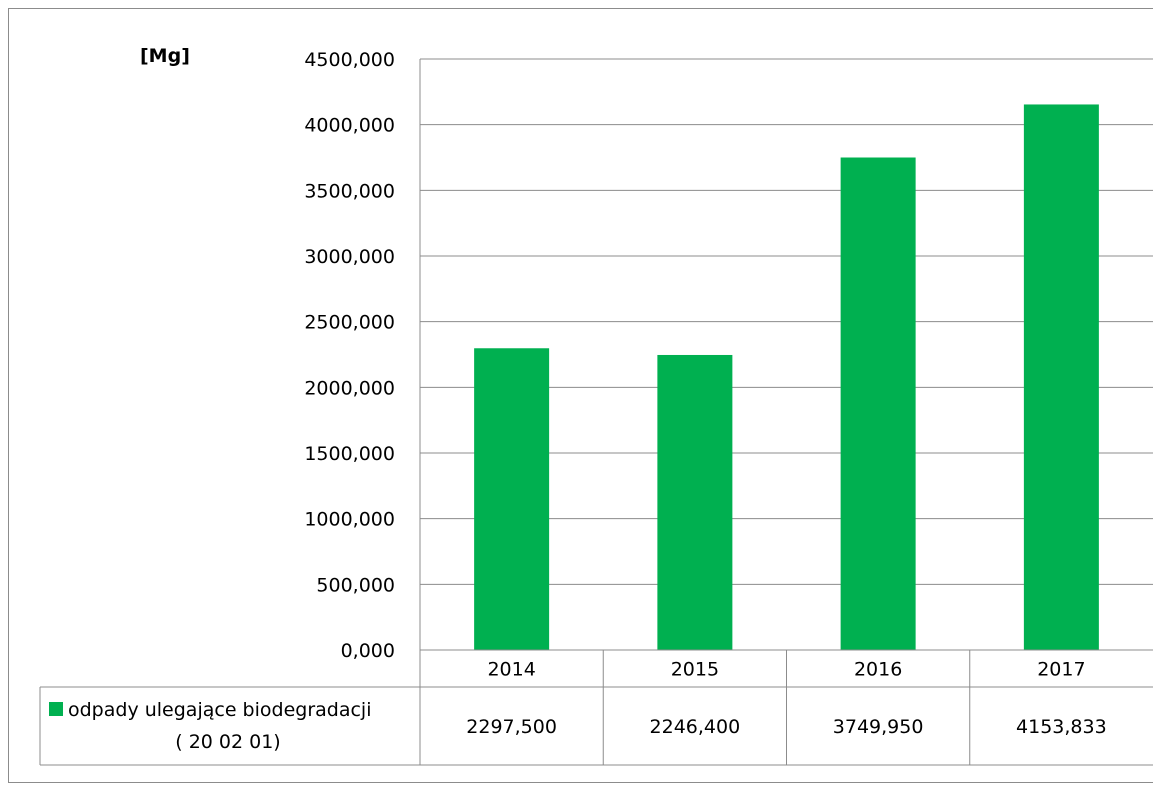 This screenshot has width=1153, height=787. I want to click on bar-2017, so click(1061, 377).